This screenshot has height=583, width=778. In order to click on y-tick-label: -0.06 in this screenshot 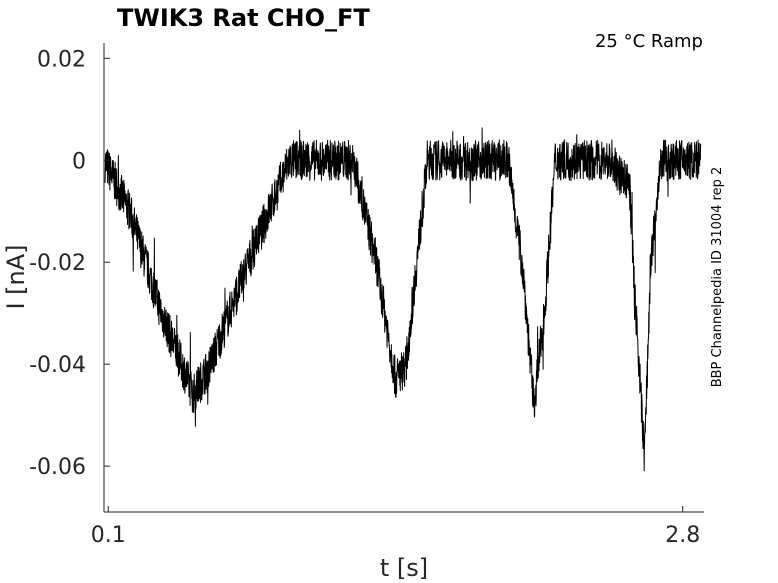, I will do `click(57, 467)`.